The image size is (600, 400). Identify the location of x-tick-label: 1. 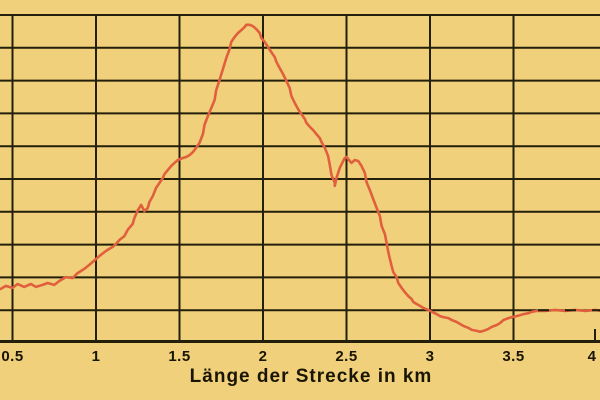
(96, 356).